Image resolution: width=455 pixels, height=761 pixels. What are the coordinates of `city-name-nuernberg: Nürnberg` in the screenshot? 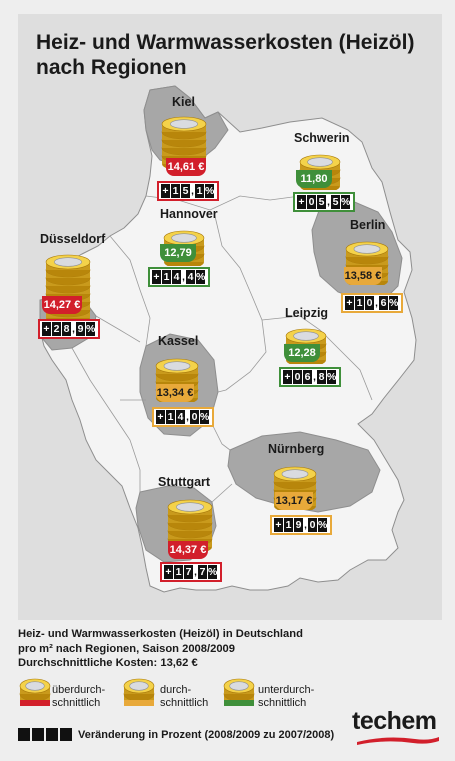 It's located at (296, 449).